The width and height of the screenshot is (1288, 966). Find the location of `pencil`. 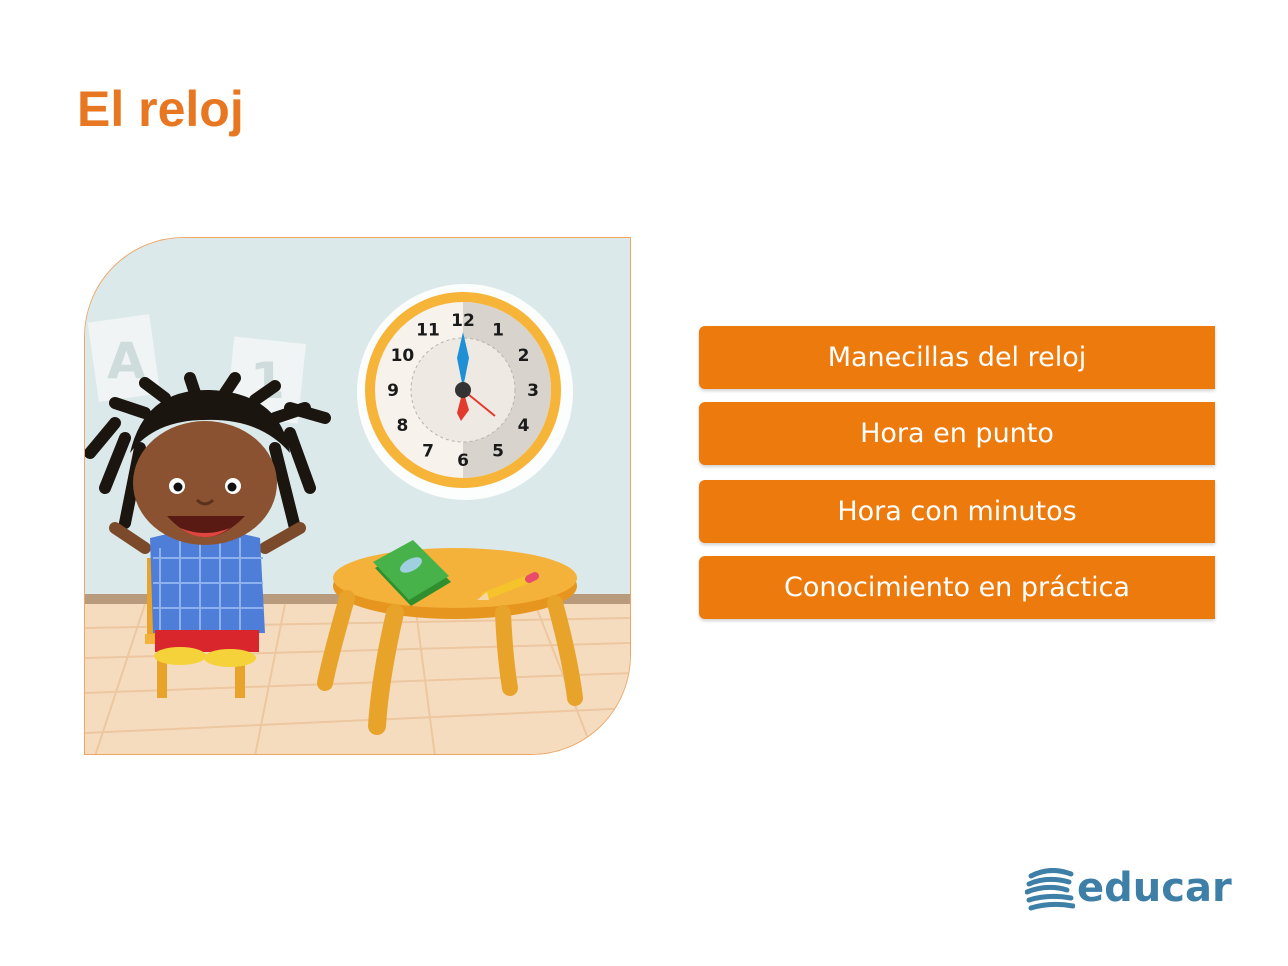

pencil is located at coordinates (508, 586).